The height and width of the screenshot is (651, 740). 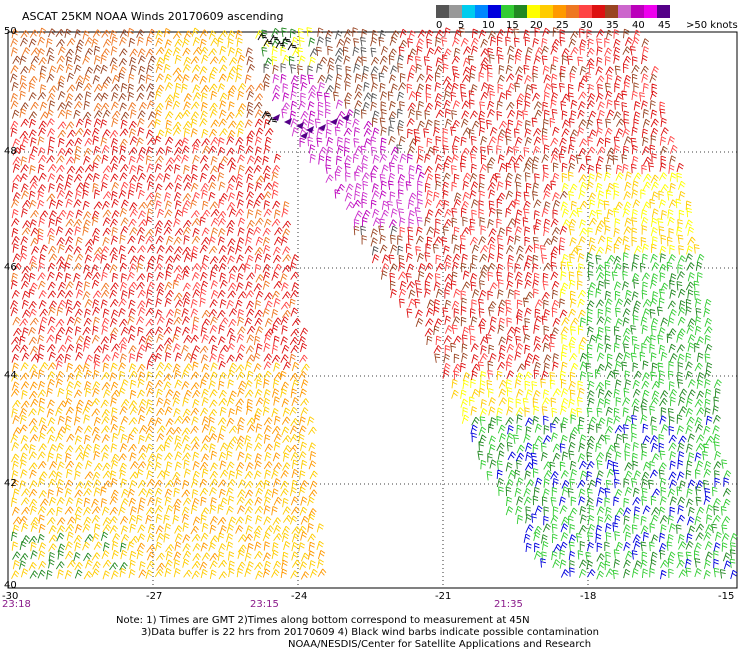 I want to click on legend-label: 5, so click(x=461, y=25).